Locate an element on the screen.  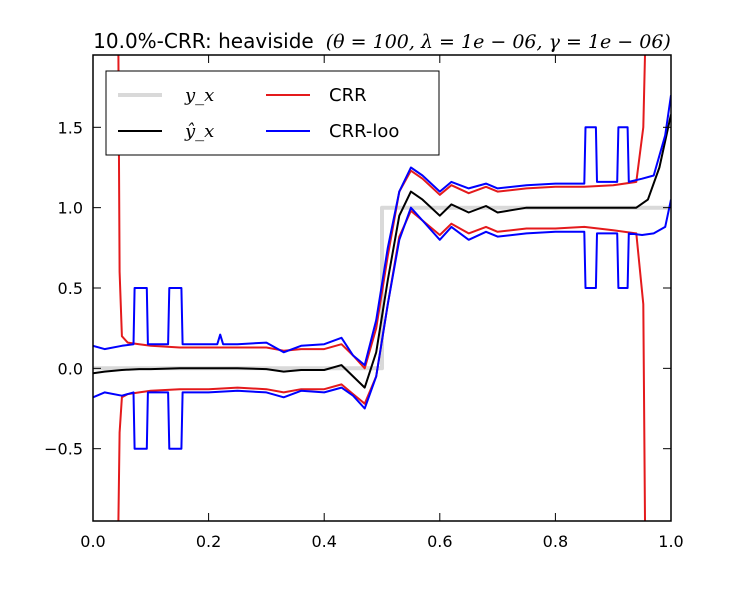
legend-label-y: y_x is located at coordinates (199, 95).